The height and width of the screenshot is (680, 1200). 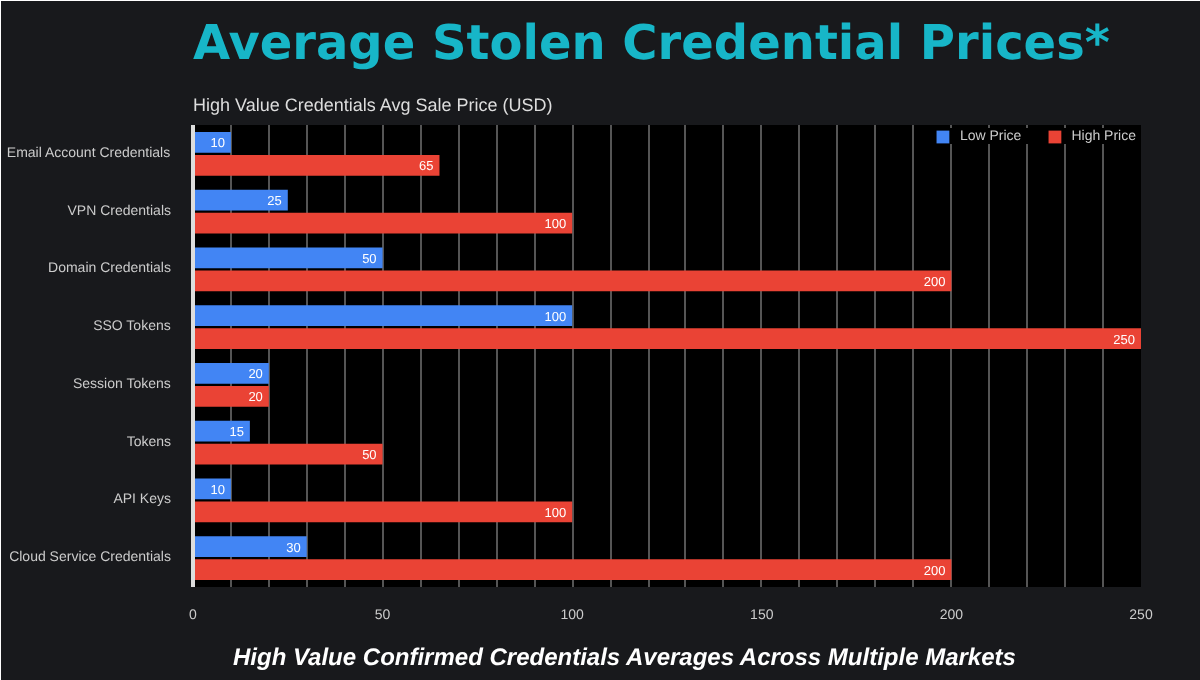 What do you see at coordinates (625, 657) in the screenshot?
I see `text: High Value Confirmed Credentials Averages Across Multiple Markets` at bounding box center [625, 657].